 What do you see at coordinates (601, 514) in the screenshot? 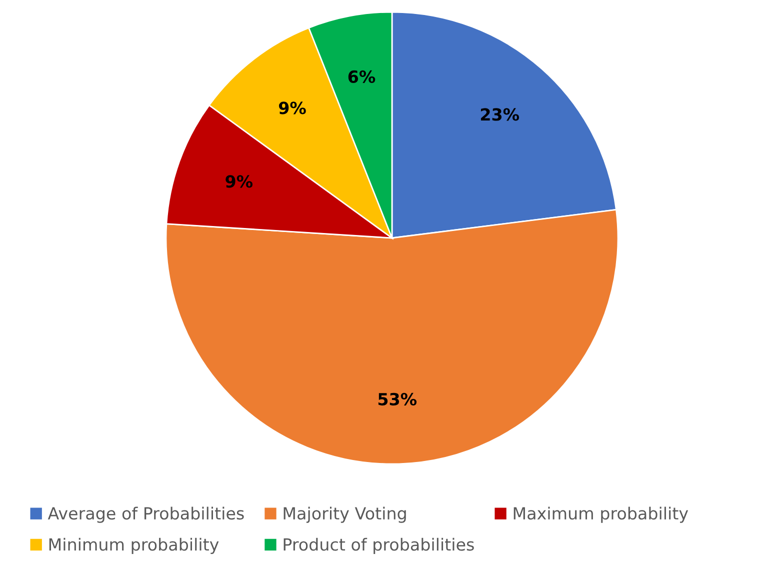
I see `legend-label: Maximum probability` at bounding box center [601, 514].